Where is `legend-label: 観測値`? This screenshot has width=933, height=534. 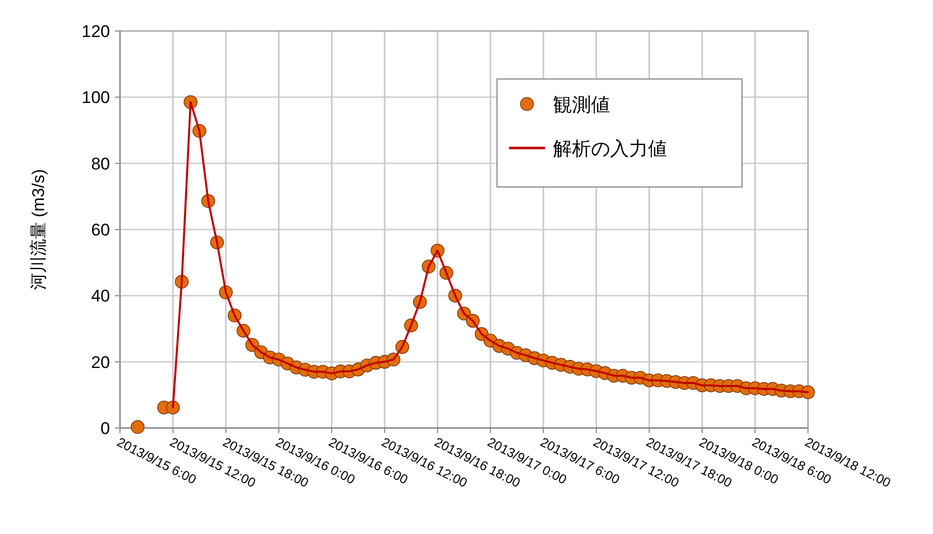 legend-label: 観測値 is located at coordinates (581, 105).